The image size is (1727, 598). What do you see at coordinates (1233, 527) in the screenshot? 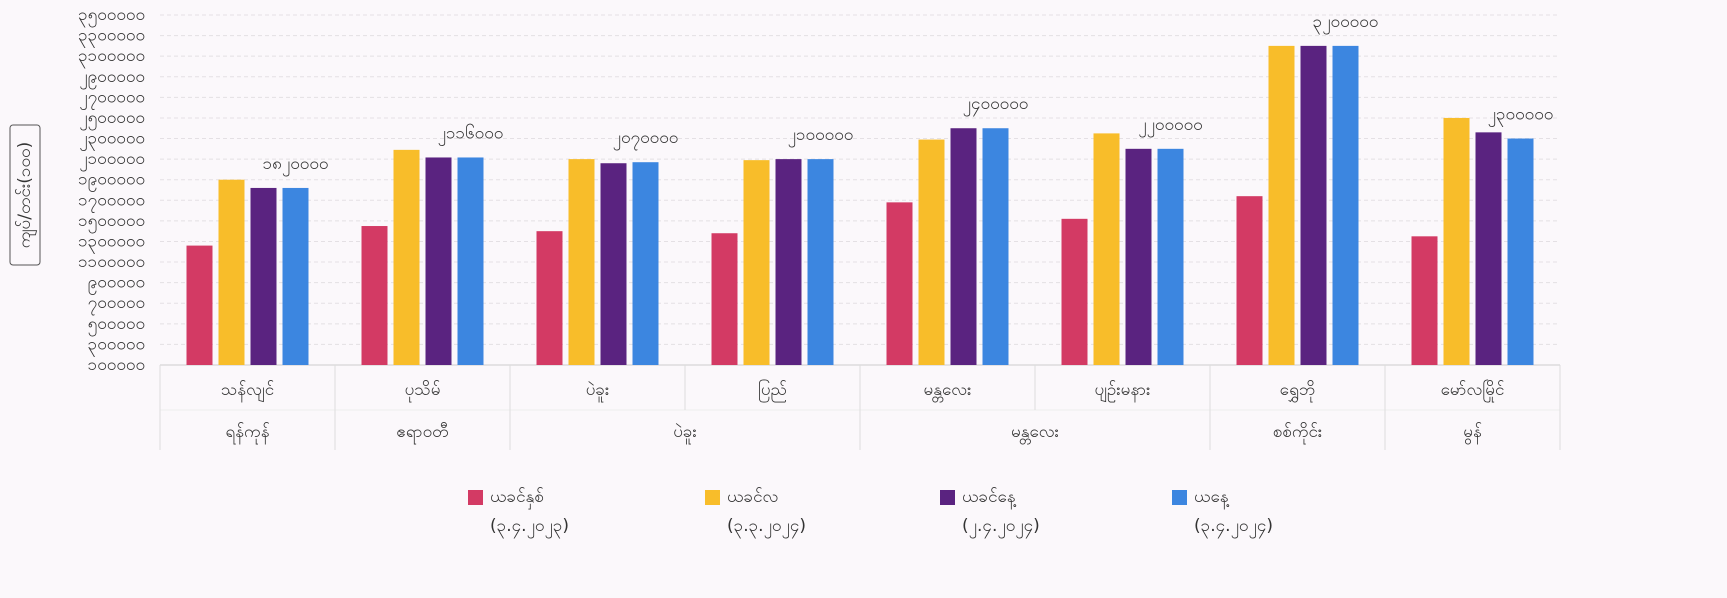
I see `legend-date: (၃.၄.၂၀၂၄)` at bounding box center [1233, 527].